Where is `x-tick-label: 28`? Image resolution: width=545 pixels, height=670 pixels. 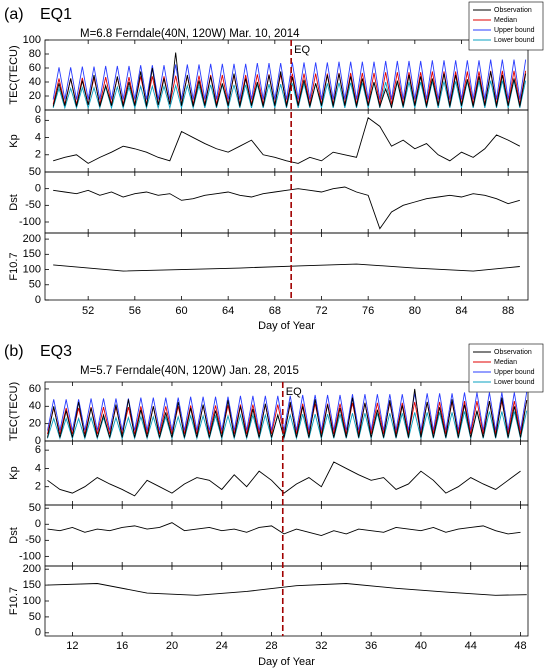 x-tick-label: 28 is located at coordinates (271, 646).